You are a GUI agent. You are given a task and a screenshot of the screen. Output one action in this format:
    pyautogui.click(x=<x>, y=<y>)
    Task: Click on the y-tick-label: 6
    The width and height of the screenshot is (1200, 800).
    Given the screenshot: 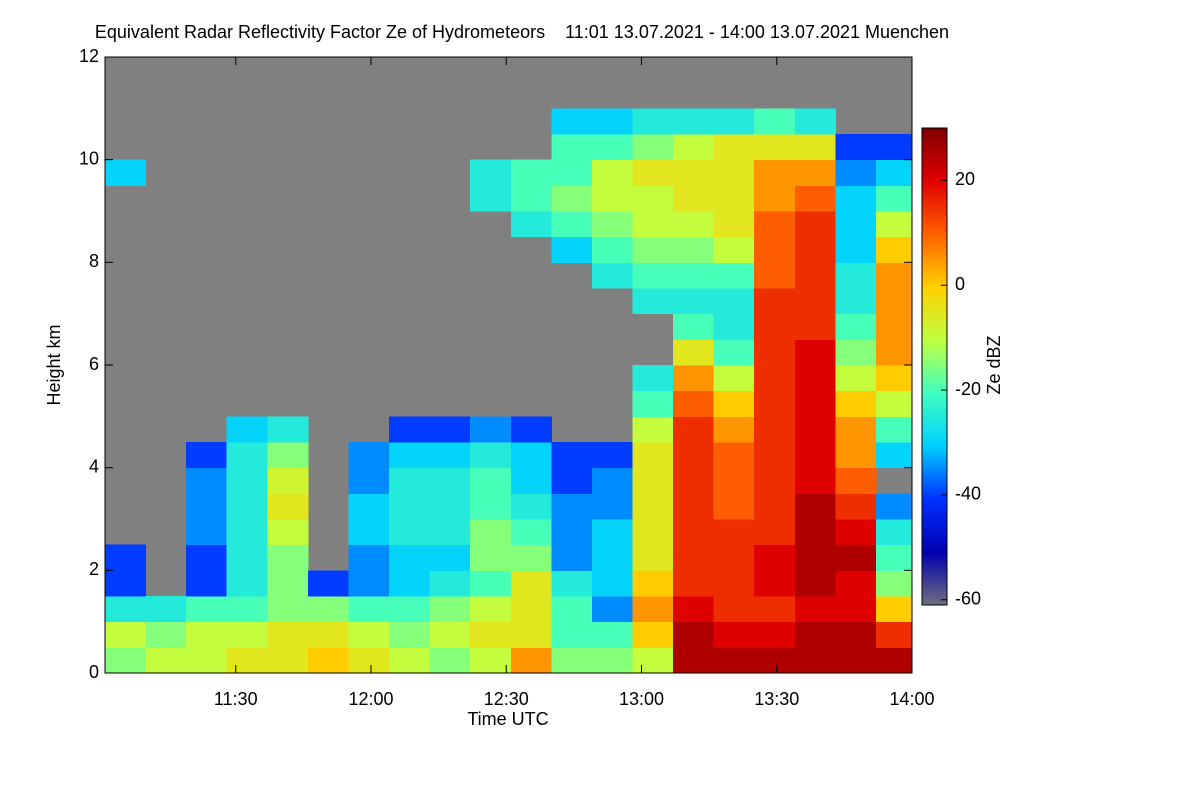 What is the action you would take?
    pyautogui.click(x=94, y=364)
    